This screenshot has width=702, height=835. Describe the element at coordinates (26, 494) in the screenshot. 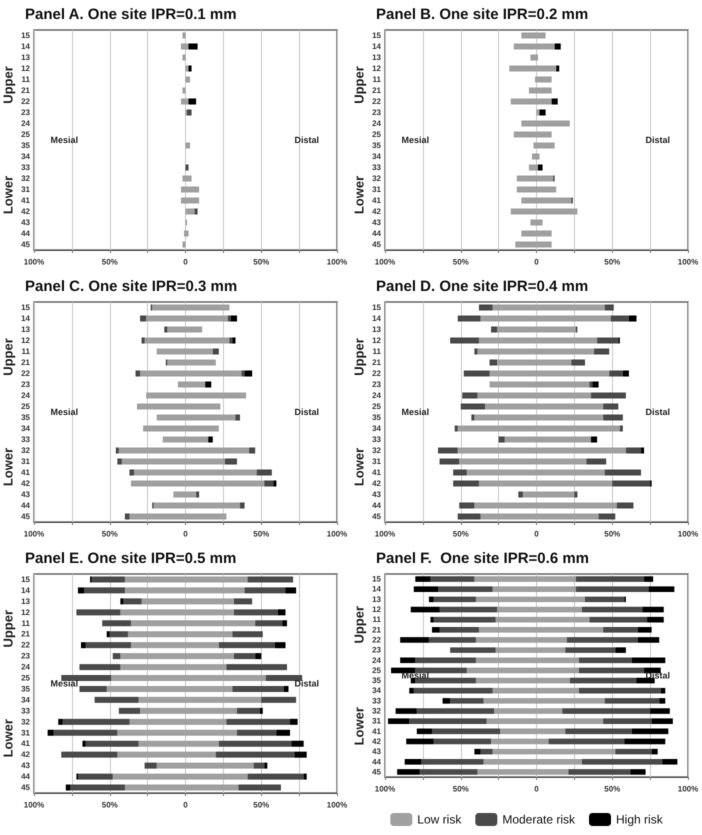

I see `y-tick-label: 43` at that location.